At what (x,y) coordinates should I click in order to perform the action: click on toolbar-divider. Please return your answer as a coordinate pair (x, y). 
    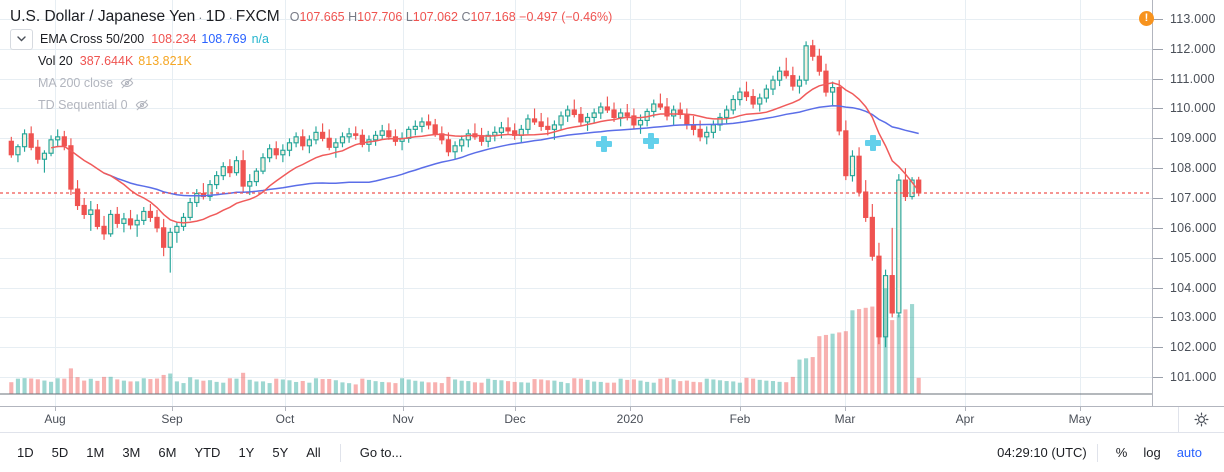
    Looking at the image, I should click on (340, 452).